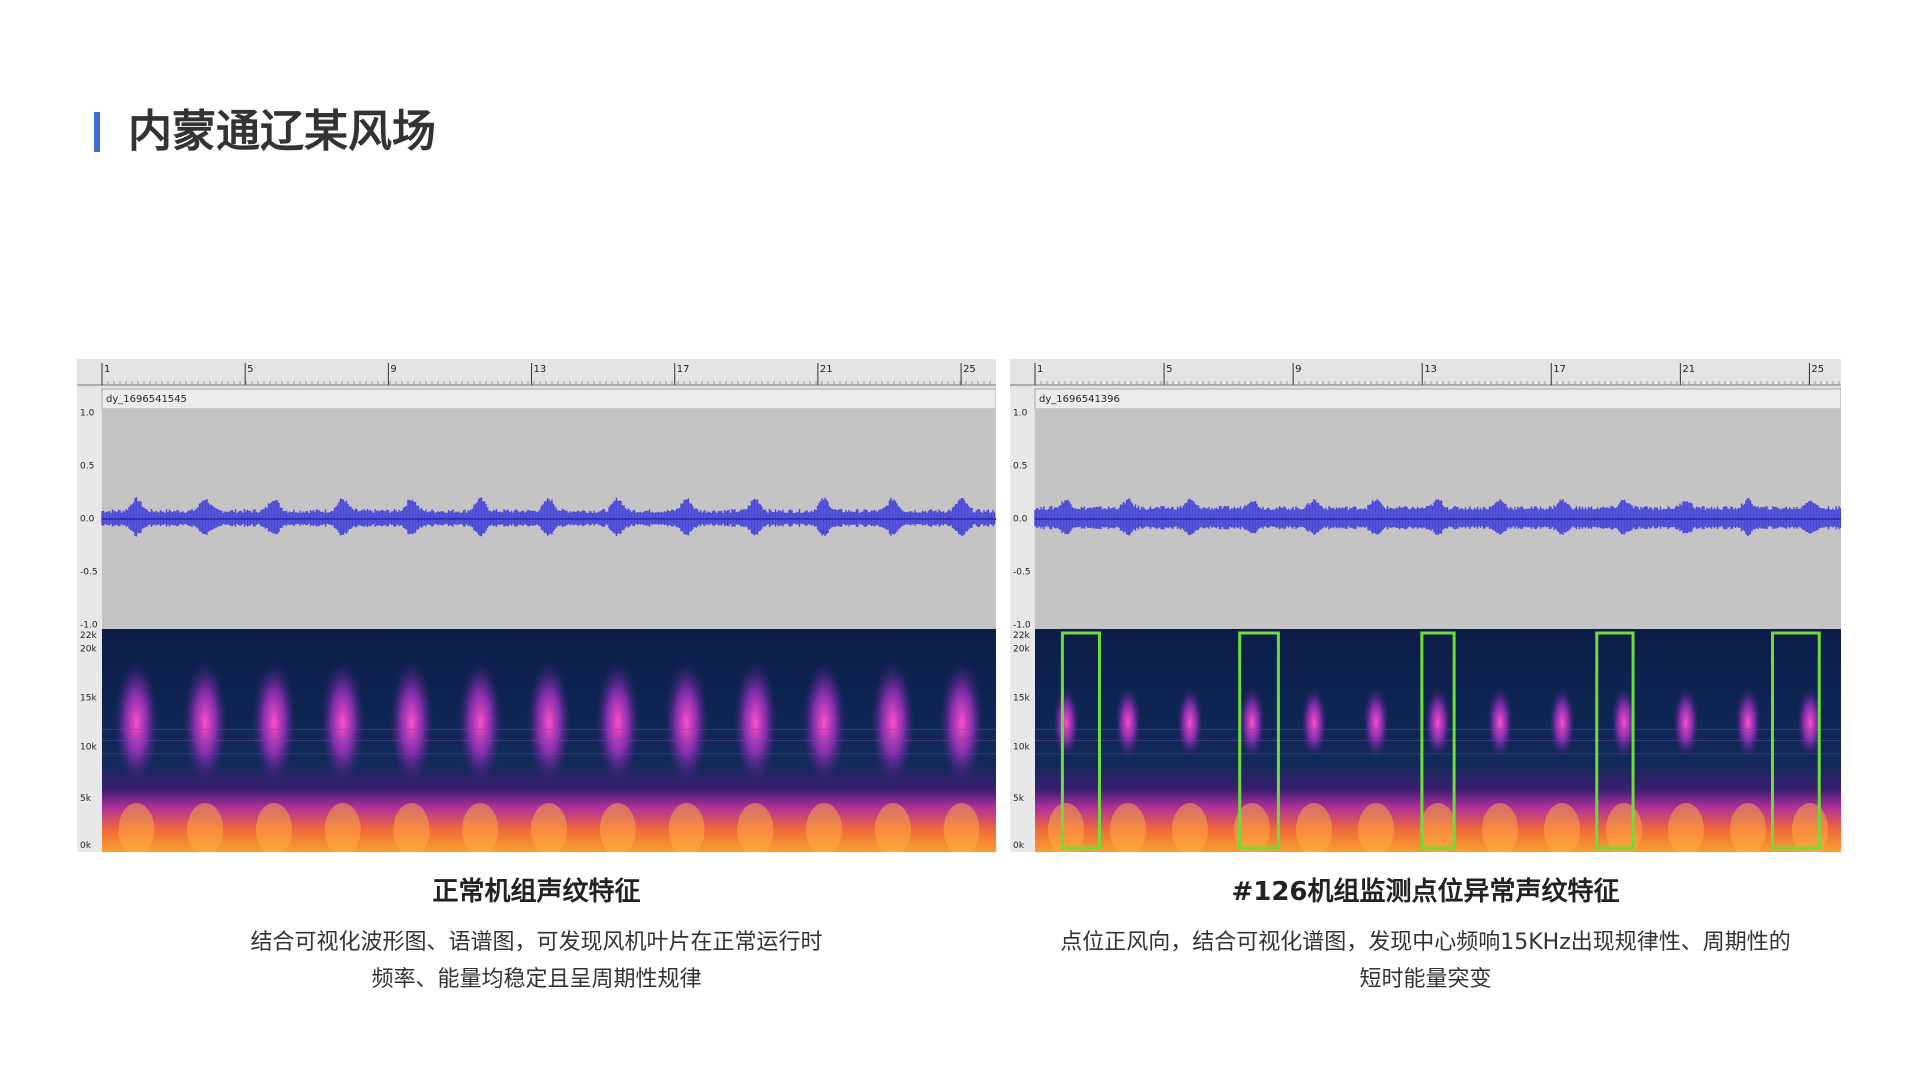  What do you see at coordinates (97, 132) in the screenshot?
I see `title-accent` at bounding box center [97, 132].